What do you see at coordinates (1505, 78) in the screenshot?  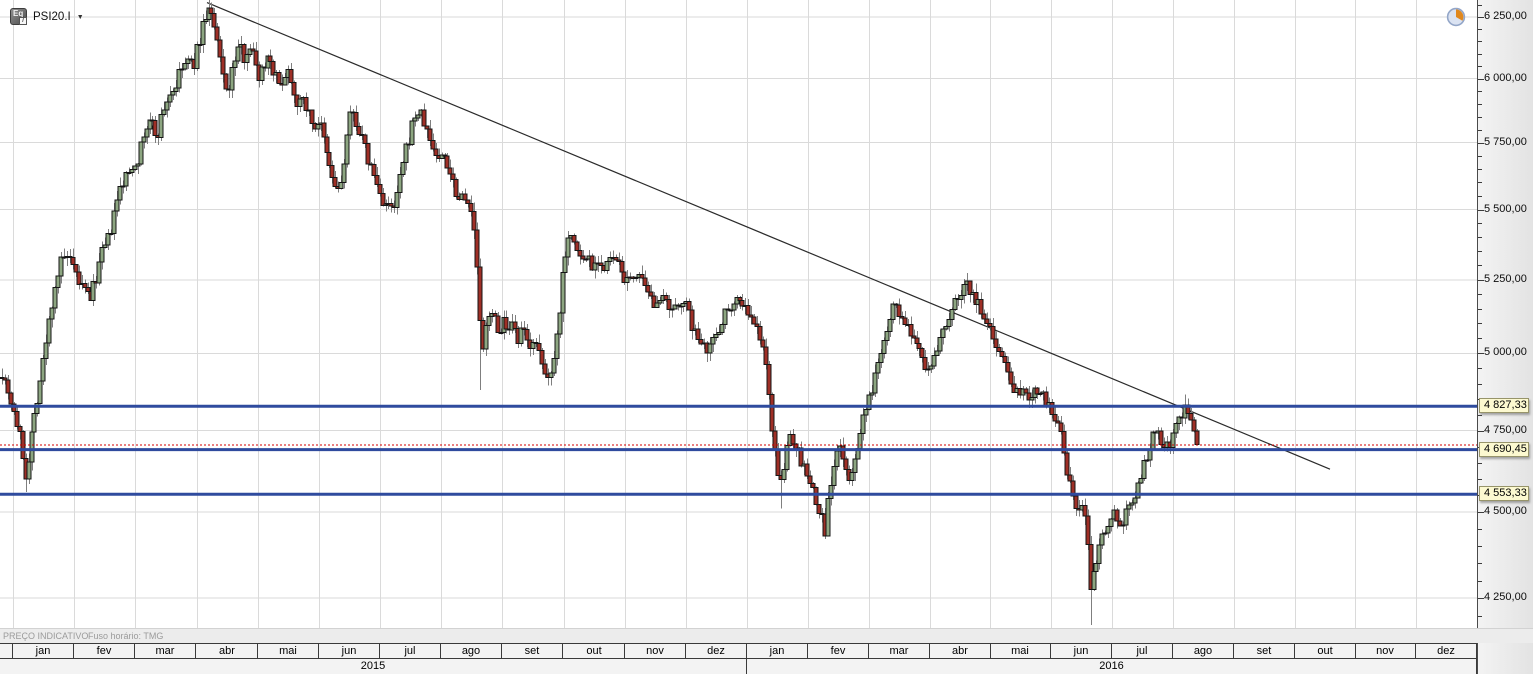 I see `price-axis-label: 6 000,00` at bounding box center [1505, 78].